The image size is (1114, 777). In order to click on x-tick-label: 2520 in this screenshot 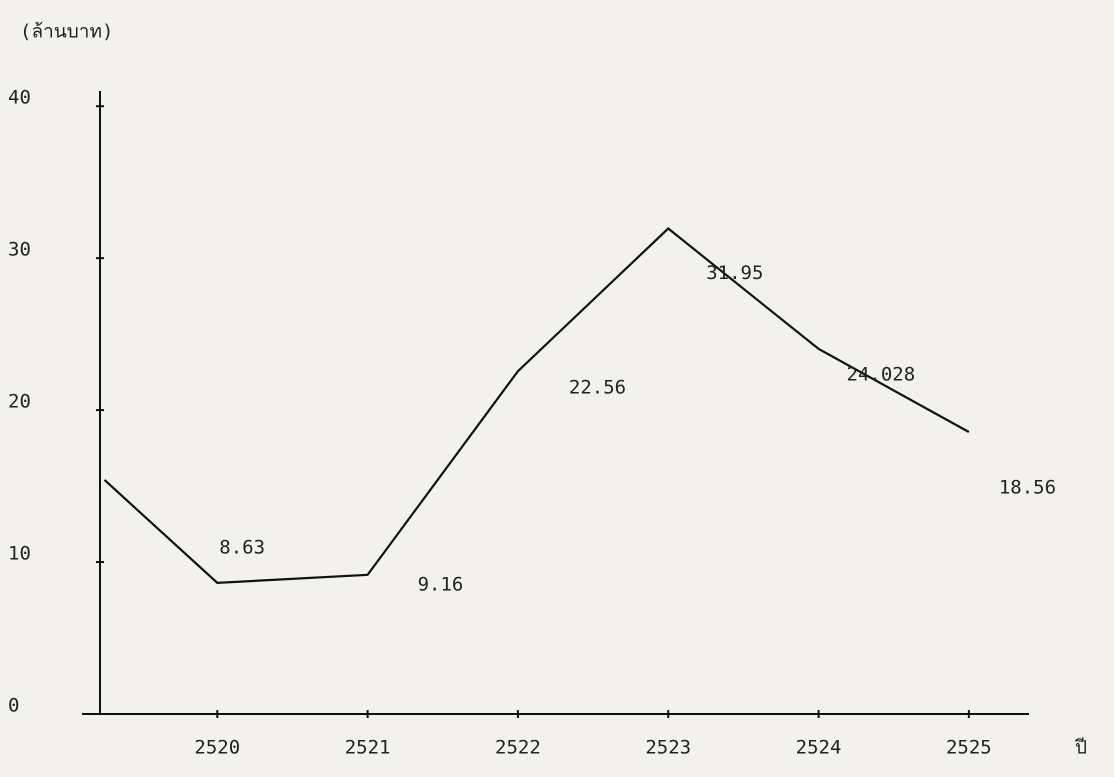, I will do `click(217, 748)`.